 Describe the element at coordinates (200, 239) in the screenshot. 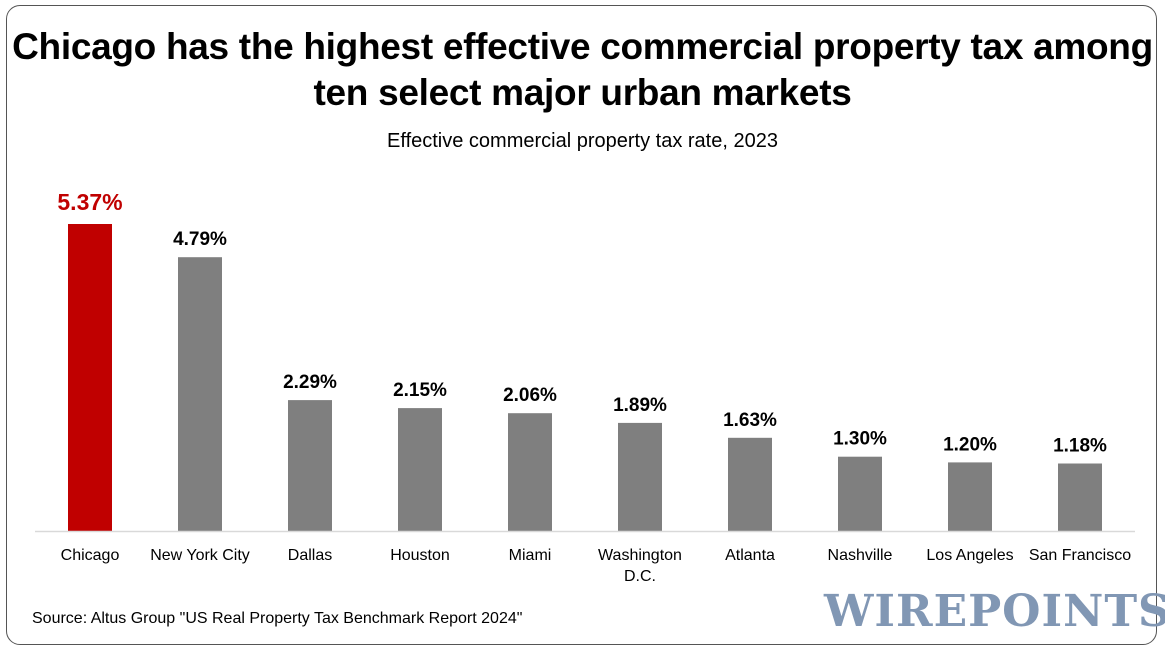

I see `data-label-2: 4.79%` at that location.